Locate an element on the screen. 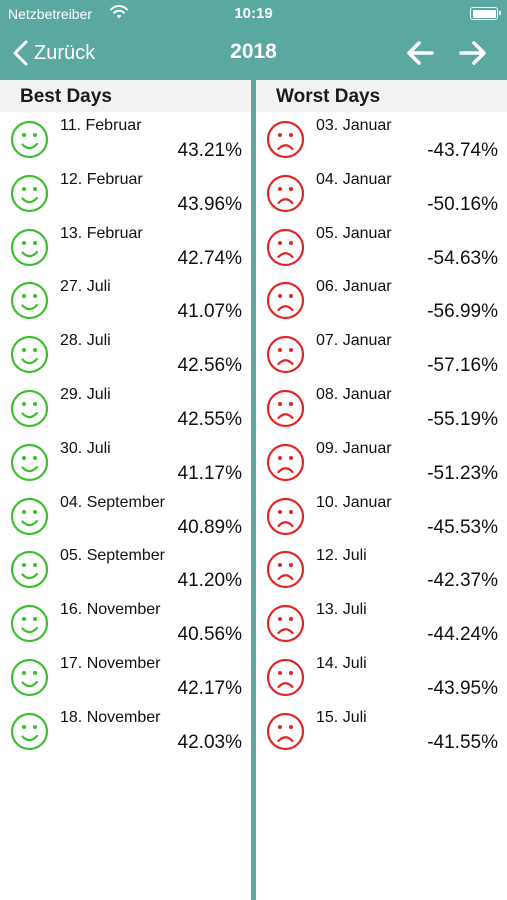 Image resolution: width=507 pixels, height=900 pixels. day-change-value: -44.24% is located at coordinates (462, 635).